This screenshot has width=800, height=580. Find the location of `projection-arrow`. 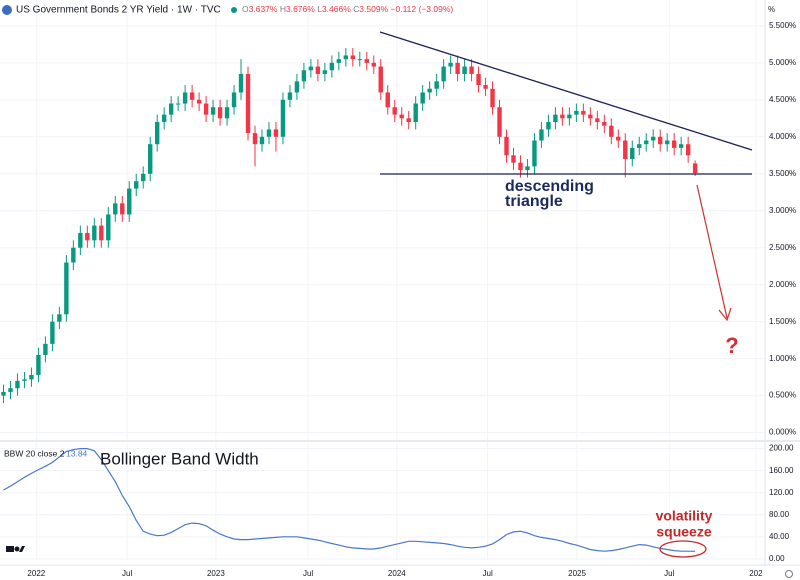

projection-arrow is located at coordinates (712, 251).